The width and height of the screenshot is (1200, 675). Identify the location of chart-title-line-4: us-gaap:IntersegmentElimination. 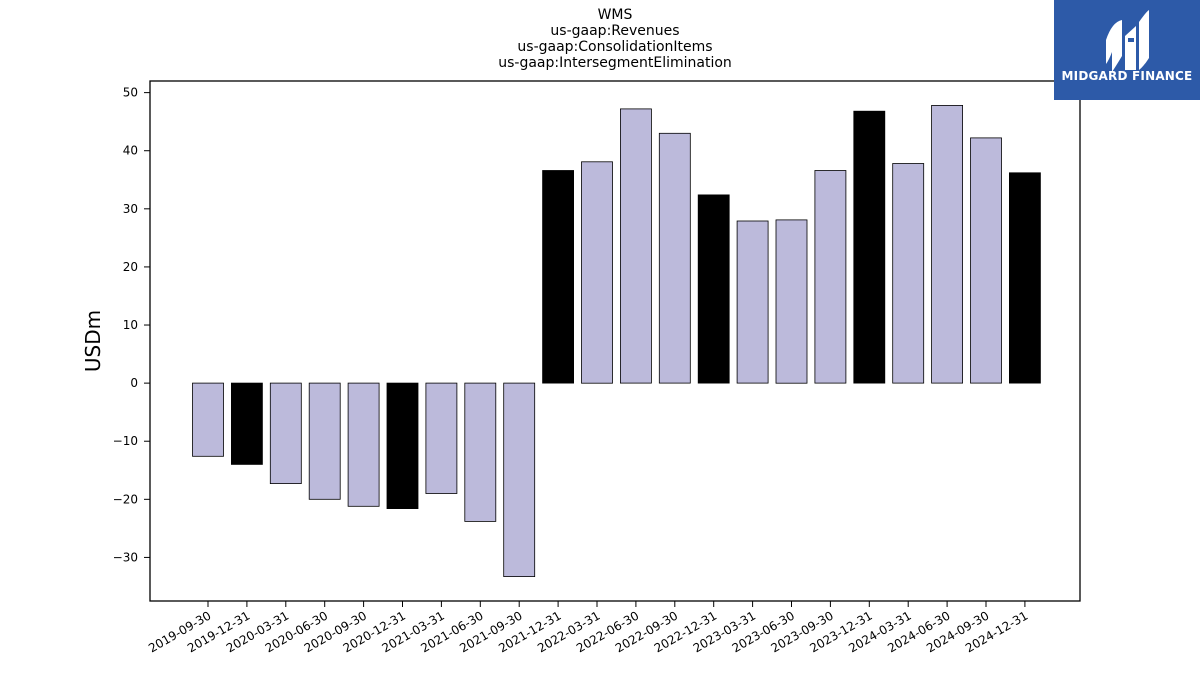
(615, 63).